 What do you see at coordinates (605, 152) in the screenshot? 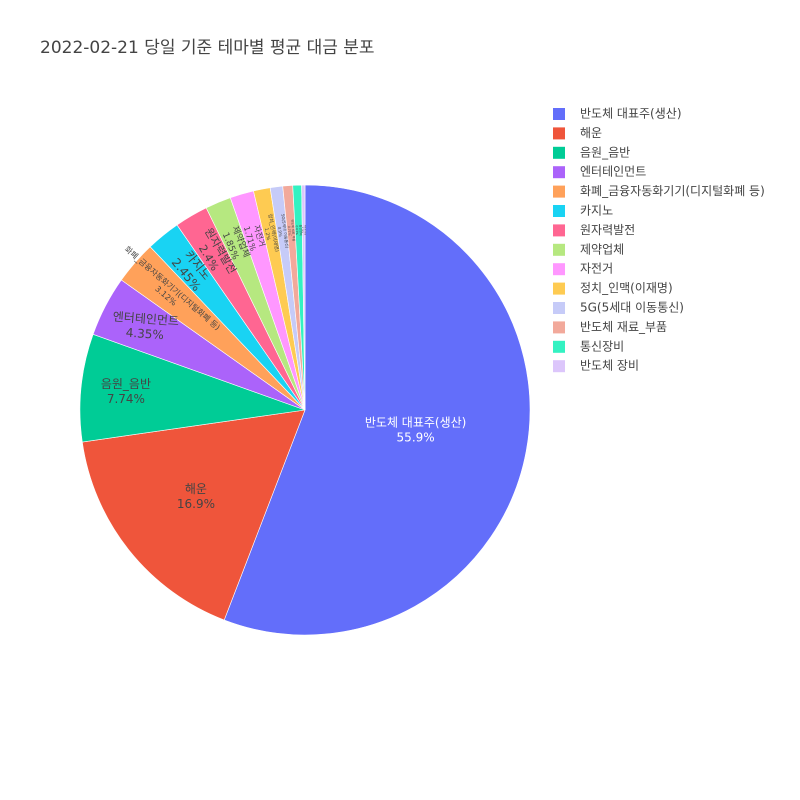
I see `legend-label: 음원_음반` at bounding box center [605, 152].